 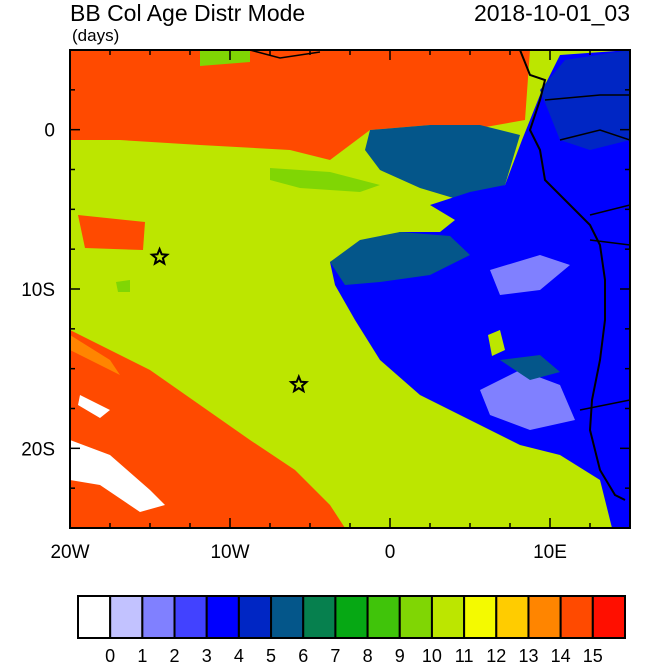 I want to click on colorbar-label: 3, so click(x=207, y=656).